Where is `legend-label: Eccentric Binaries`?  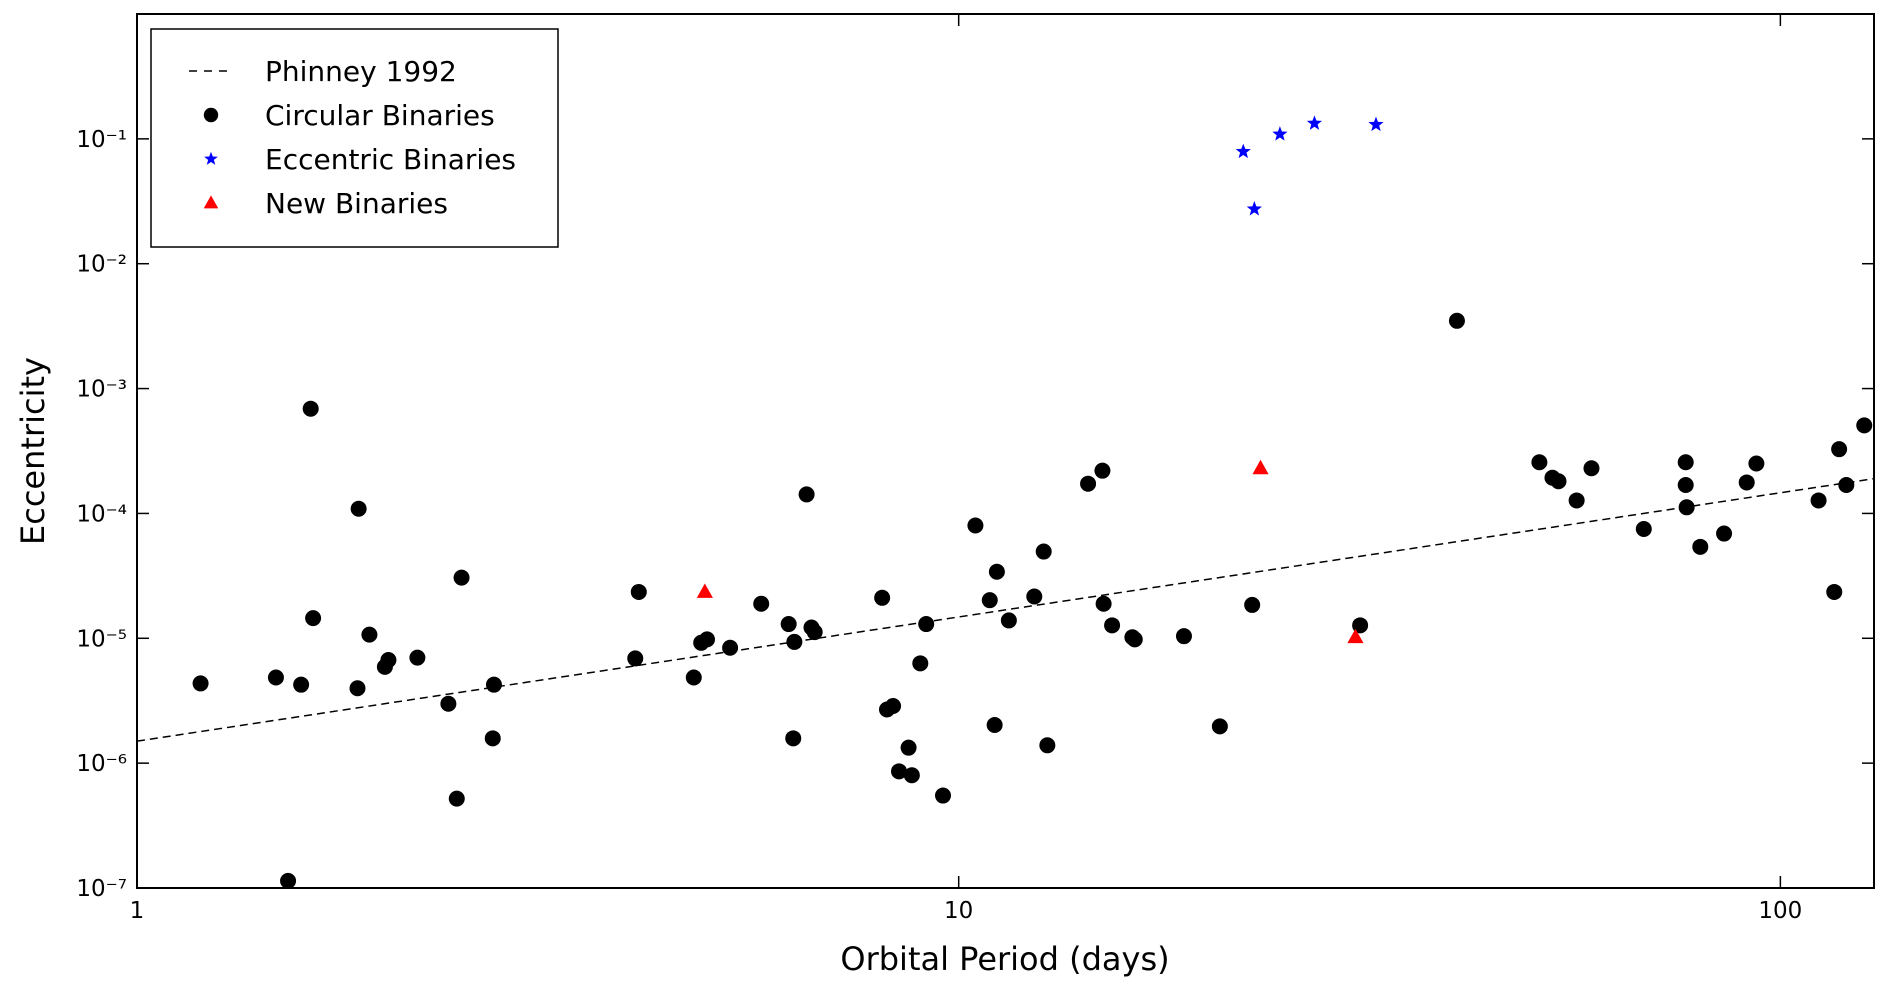
legend-label: Eccentric Binaries is located at coordinates (390, 159).